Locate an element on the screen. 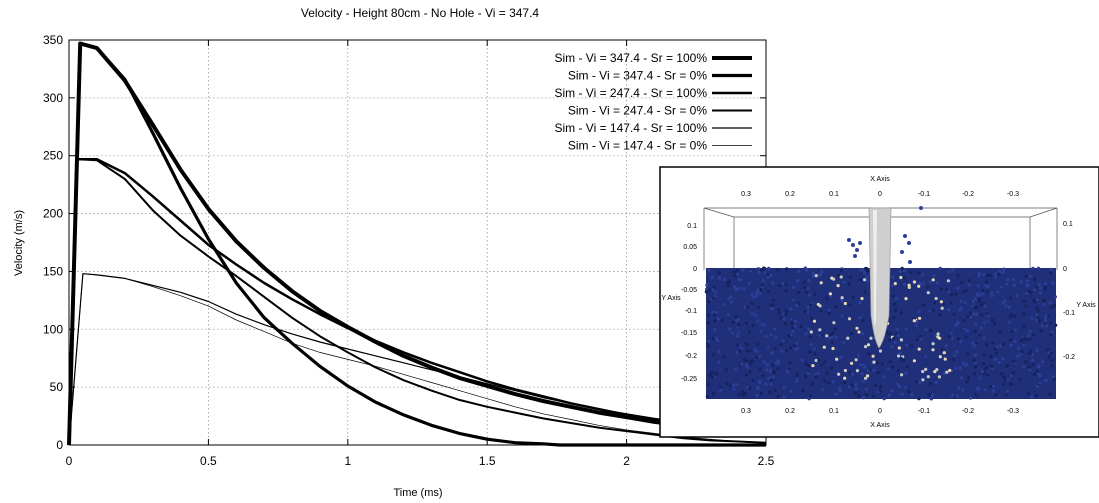 This screenshot has width=1099, height=503. inset-bottom-axis-label: X Axis is located at coordinates (880, 425).